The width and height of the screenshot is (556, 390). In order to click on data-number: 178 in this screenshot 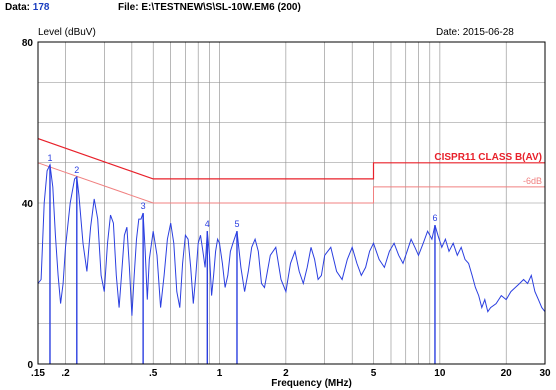, I will do `click(41, 7)`.